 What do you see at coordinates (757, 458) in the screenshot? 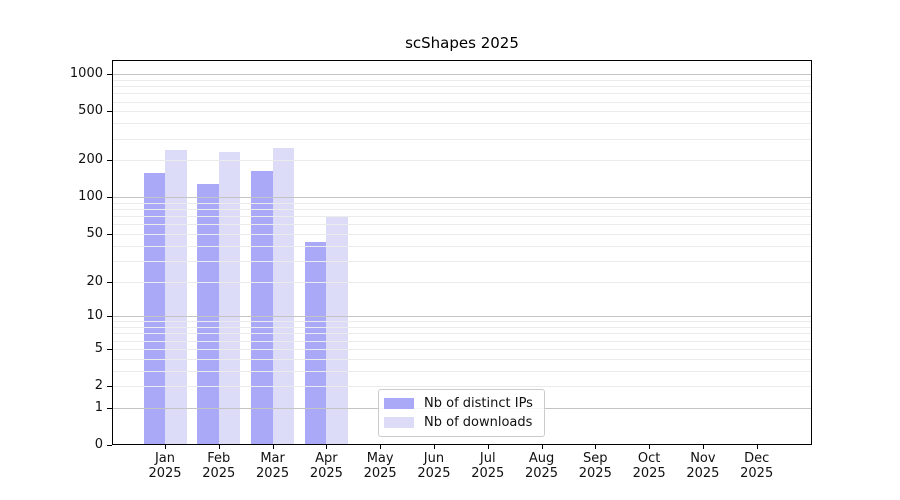
I see `x-tick-month: Dec` at bounding box center [757, 458].